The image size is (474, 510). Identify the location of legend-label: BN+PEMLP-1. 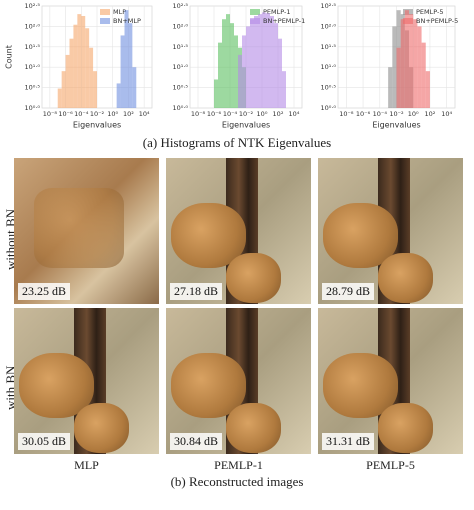
(284, 21).